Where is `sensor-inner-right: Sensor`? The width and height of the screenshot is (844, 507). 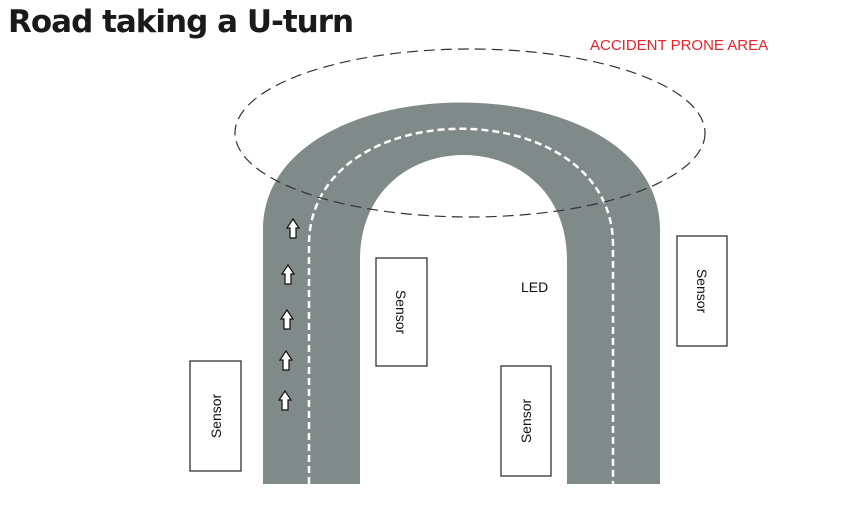
sensor-inner-right: Sensor is located at coordinates (526, 421).